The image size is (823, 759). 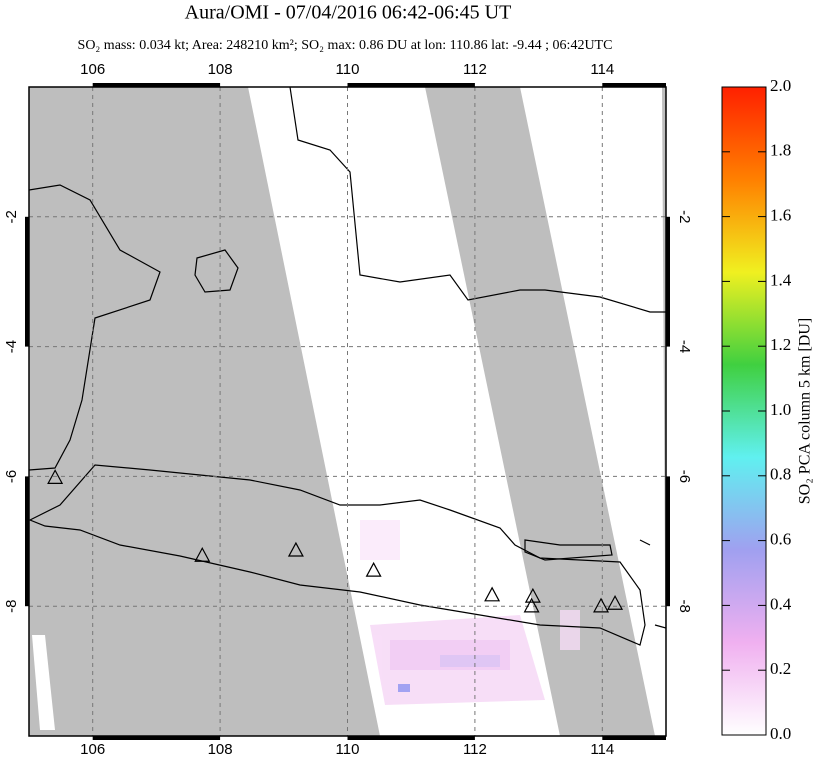 What do you see at coordinates (781, 603) in the screenshot?
I see `colorbar-tick-label: 0.4` at bounding box center [781, 603].